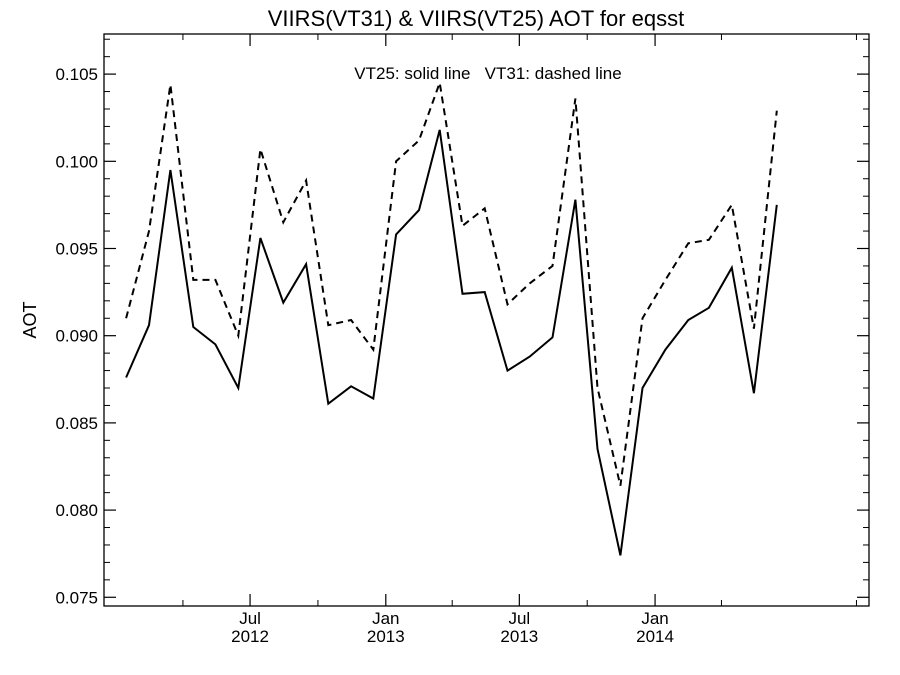 The image size is (900, 675). What do you see at coordinates (76, 336) in the screenshot?
I see `y-tick-label: 0.090` at bounding box center [76, 336].